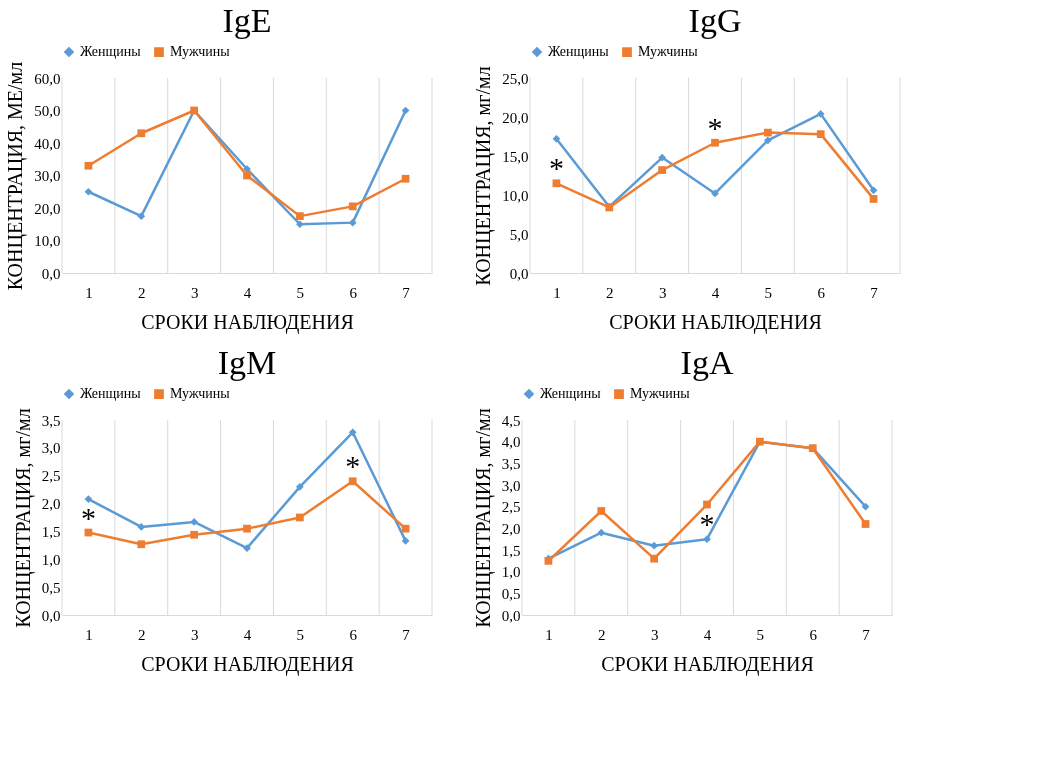  What do you see at coordinates (515, 195) in the screenshot?
I see `y-tick-label: 10,0` at bounding box center [515, 195].